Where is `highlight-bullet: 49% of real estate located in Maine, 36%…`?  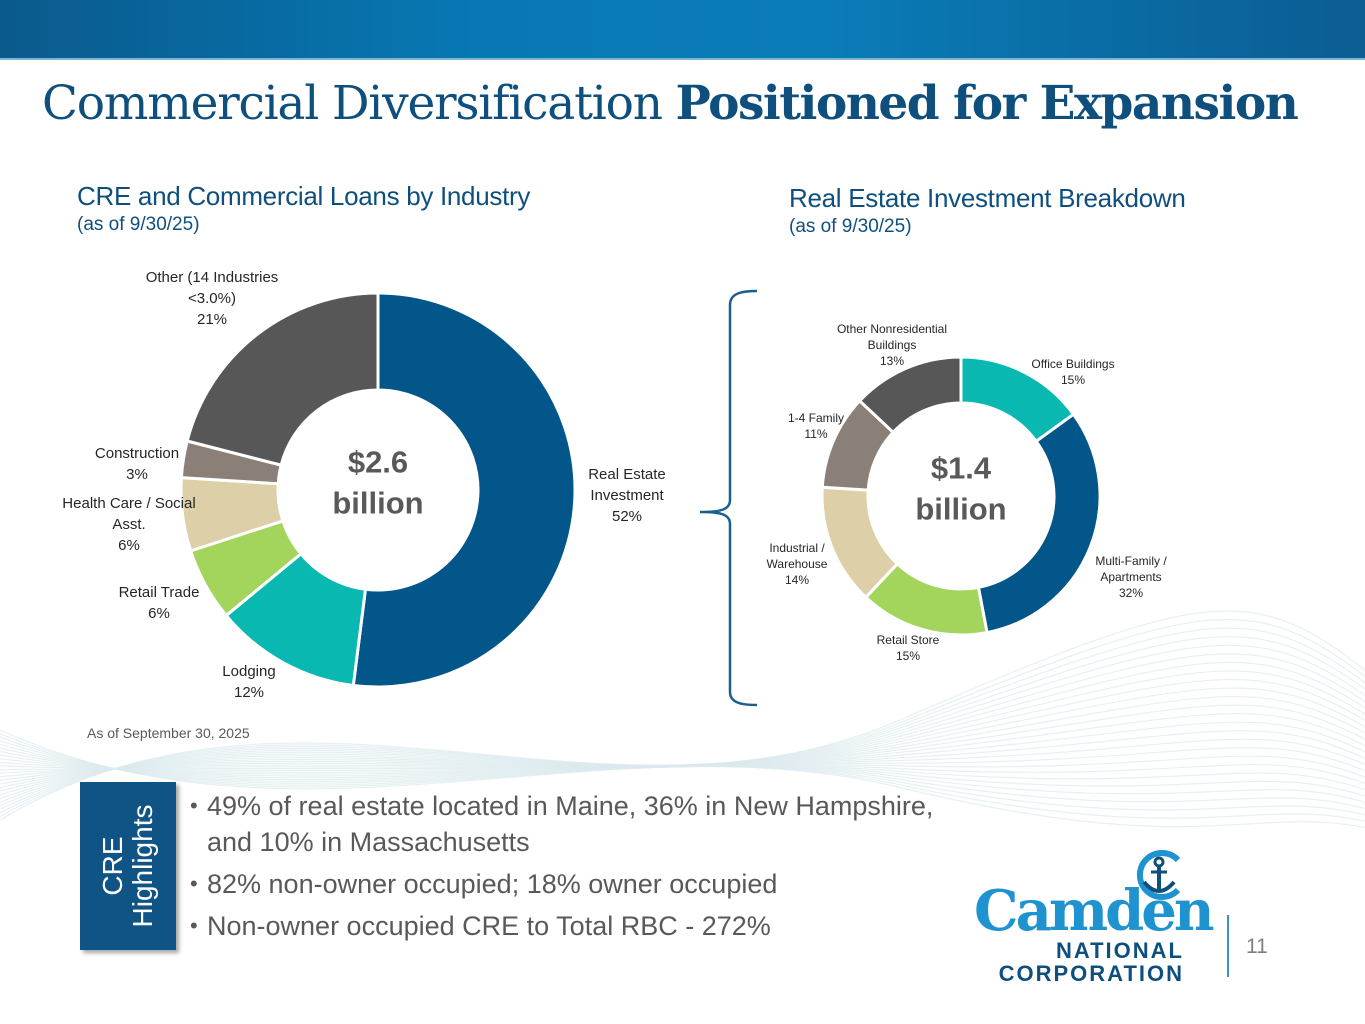
highlight-bullet: 49% of real estate located in Maine, 36%… is located at coordinates (561, 824).